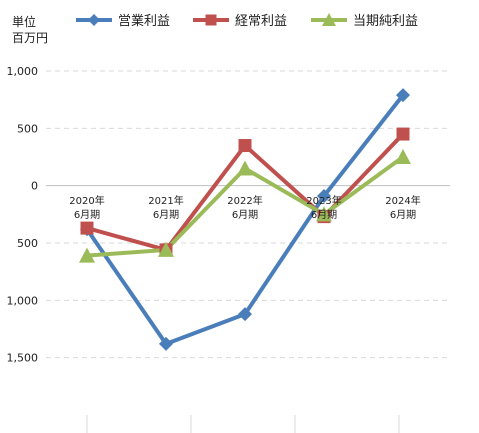  I want to click on x-axis-ticks: 2020年 6月期 2021年 6月期 2022年 6月期 2023年 6月期 2024年 6月期, so click(244, 207).